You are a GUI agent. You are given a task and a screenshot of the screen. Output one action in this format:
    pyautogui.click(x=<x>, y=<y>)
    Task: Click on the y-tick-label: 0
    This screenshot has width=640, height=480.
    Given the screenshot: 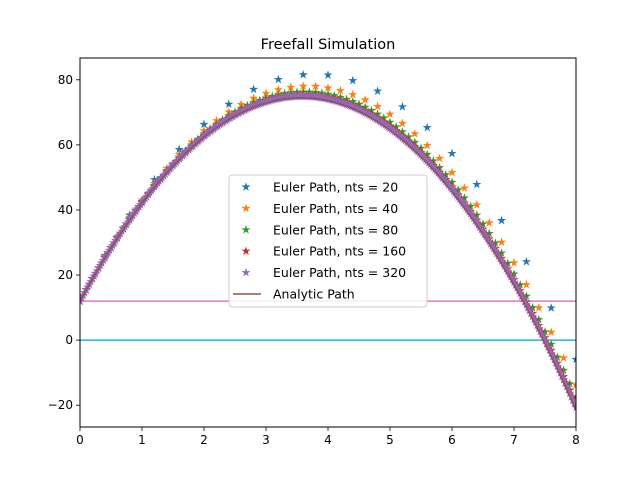 What is the action you would take?
    pyautogui.click(x=69, y=340)
    